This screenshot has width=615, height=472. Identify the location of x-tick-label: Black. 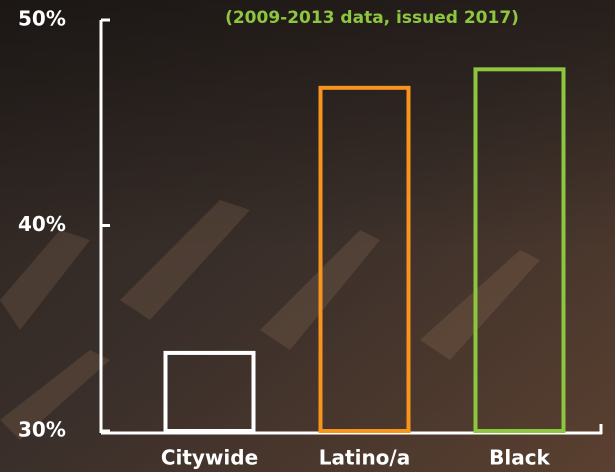
(519, 458).